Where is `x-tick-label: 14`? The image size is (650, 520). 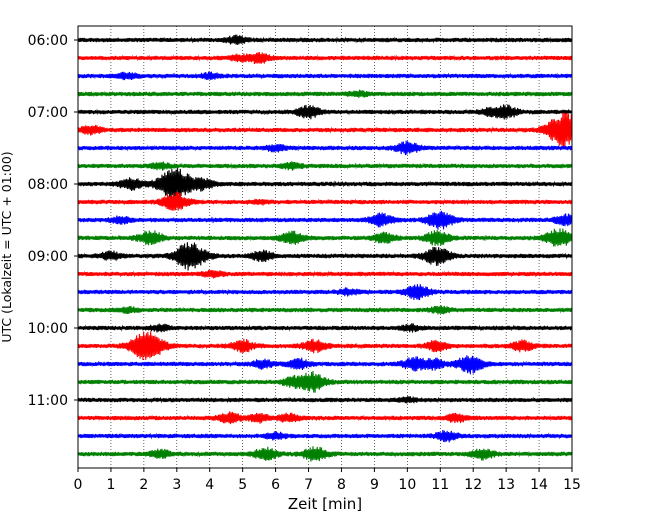 x-tick-label: 14 is located at coordinates (539, 485).